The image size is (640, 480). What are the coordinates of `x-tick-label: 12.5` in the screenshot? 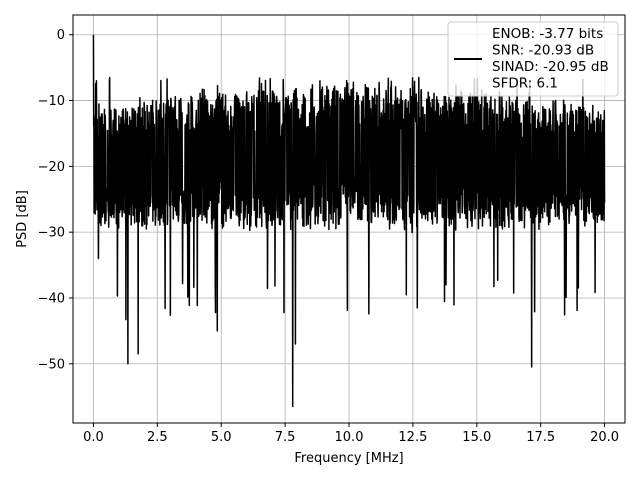 It's located at (412, 437).